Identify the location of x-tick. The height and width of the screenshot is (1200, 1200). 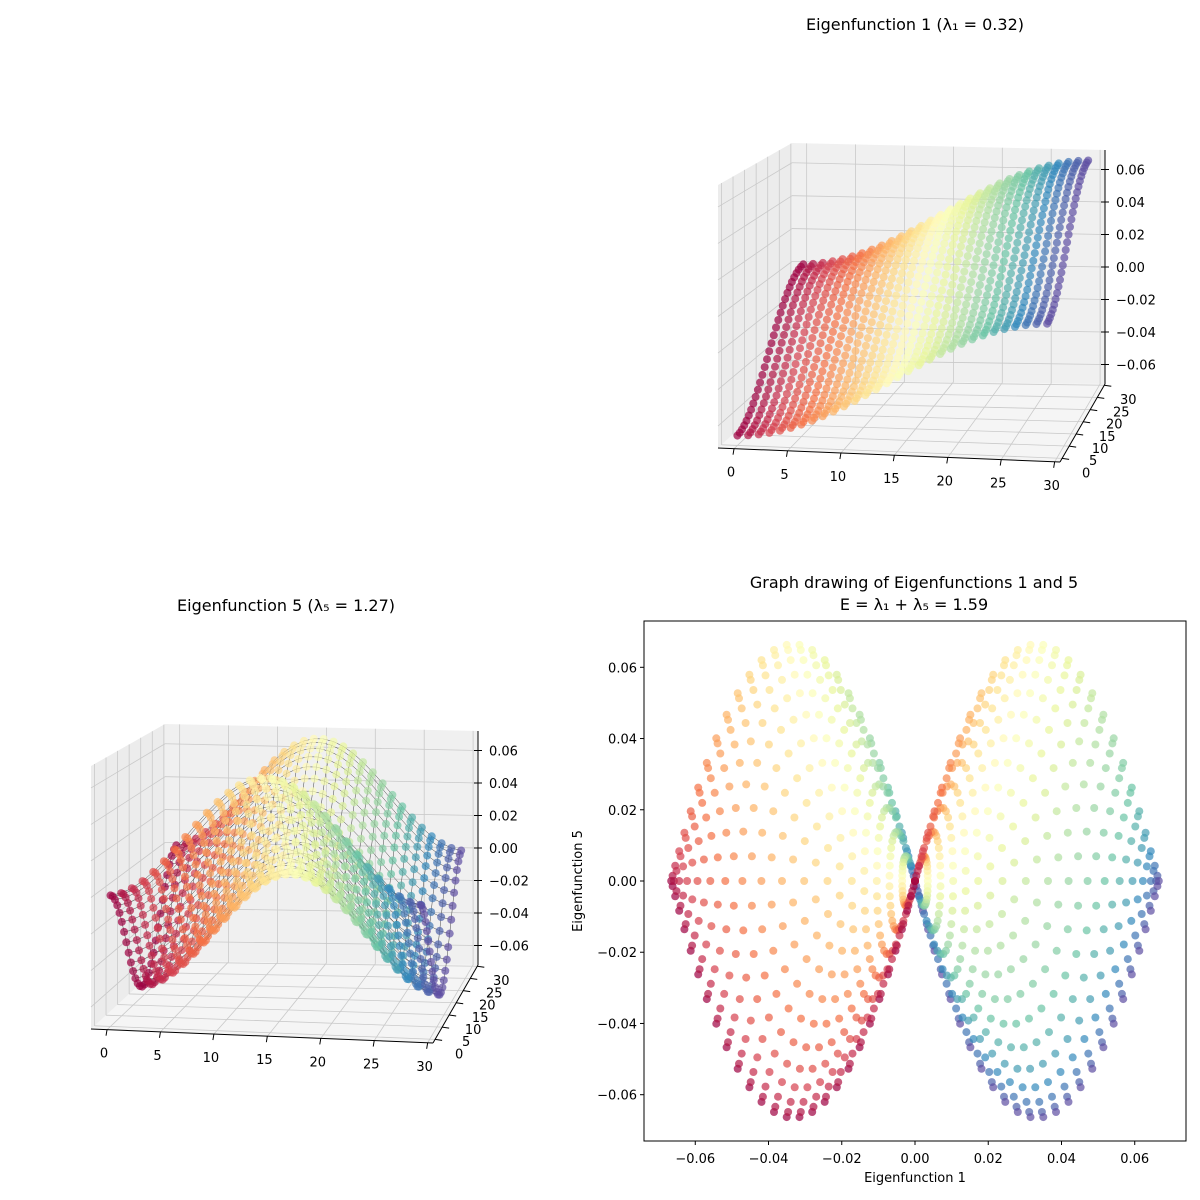
(373, 1043).